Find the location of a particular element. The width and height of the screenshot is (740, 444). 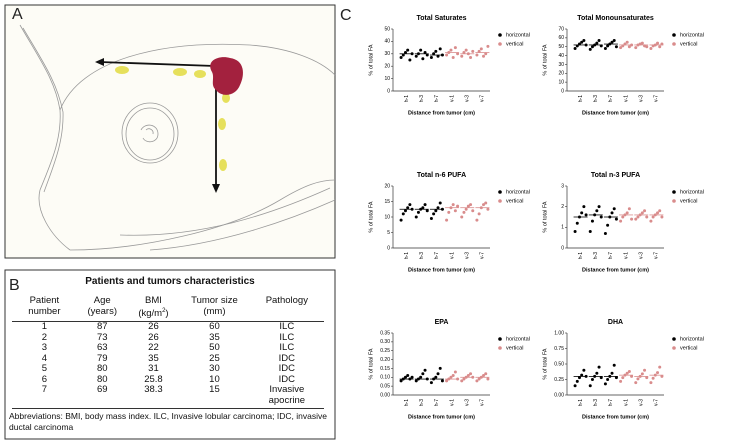

chart-title: Total Saturates is located at coordinates (441, 18).